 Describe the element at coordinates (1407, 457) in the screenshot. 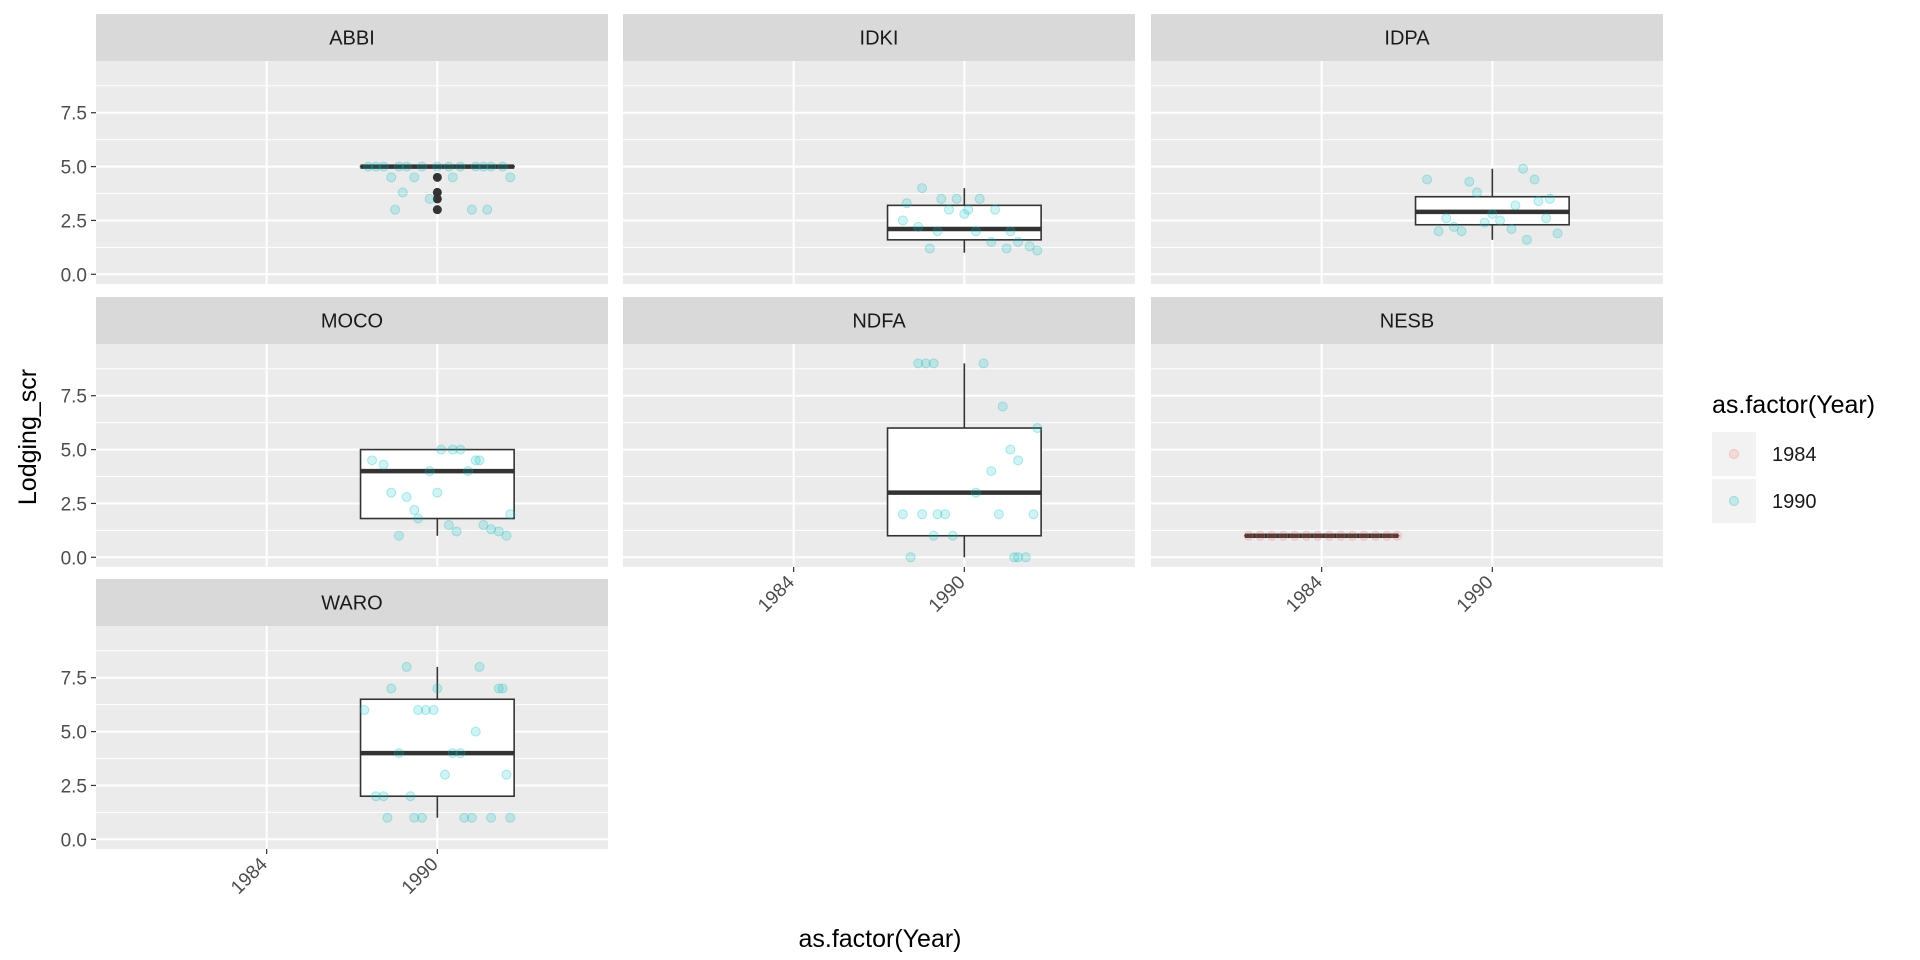

I see `panel-nesb: NESB 1984 1990` at that location.